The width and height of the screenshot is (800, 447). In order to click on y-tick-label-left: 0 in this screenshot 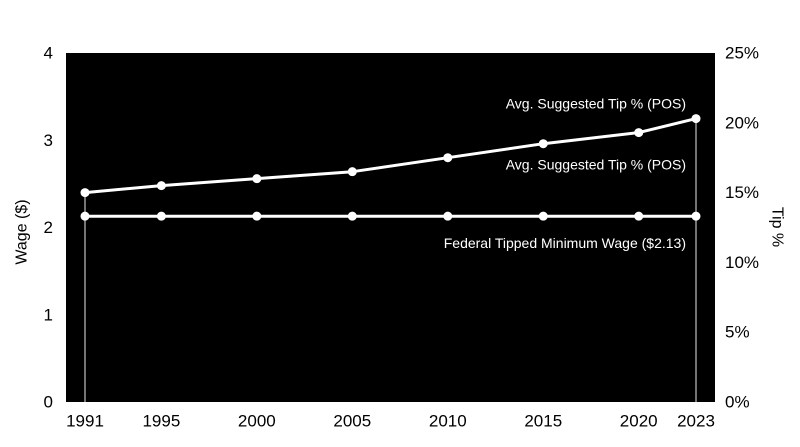, I will do `click(48, 402)`.